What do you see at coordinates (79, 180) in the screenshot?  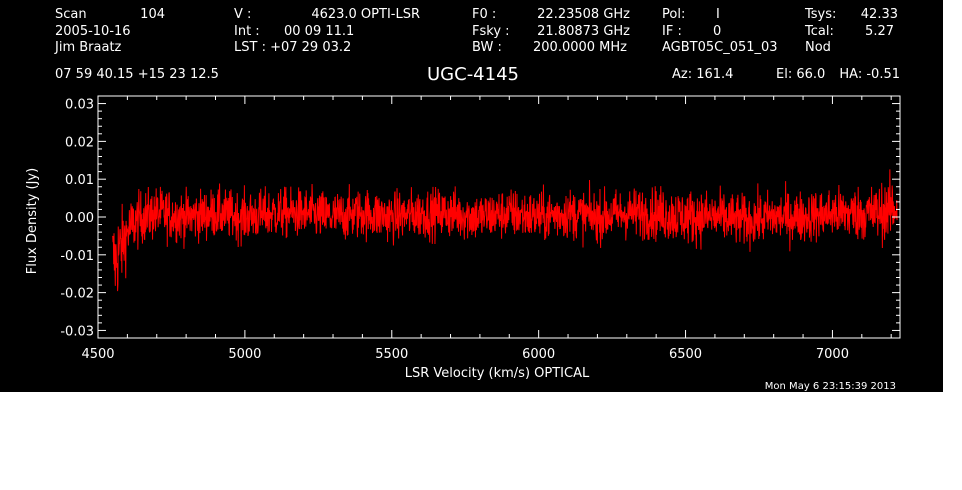 I see `y-tick-label: 0.01` at bounding box center [79, 180].